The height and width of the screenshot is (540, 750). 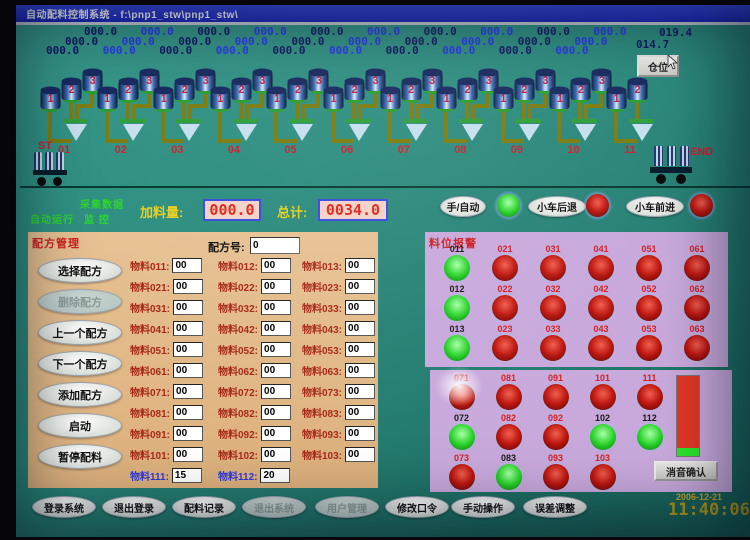 I want to click on mode-button-label: 小车后退, so click(x=557, y=208).